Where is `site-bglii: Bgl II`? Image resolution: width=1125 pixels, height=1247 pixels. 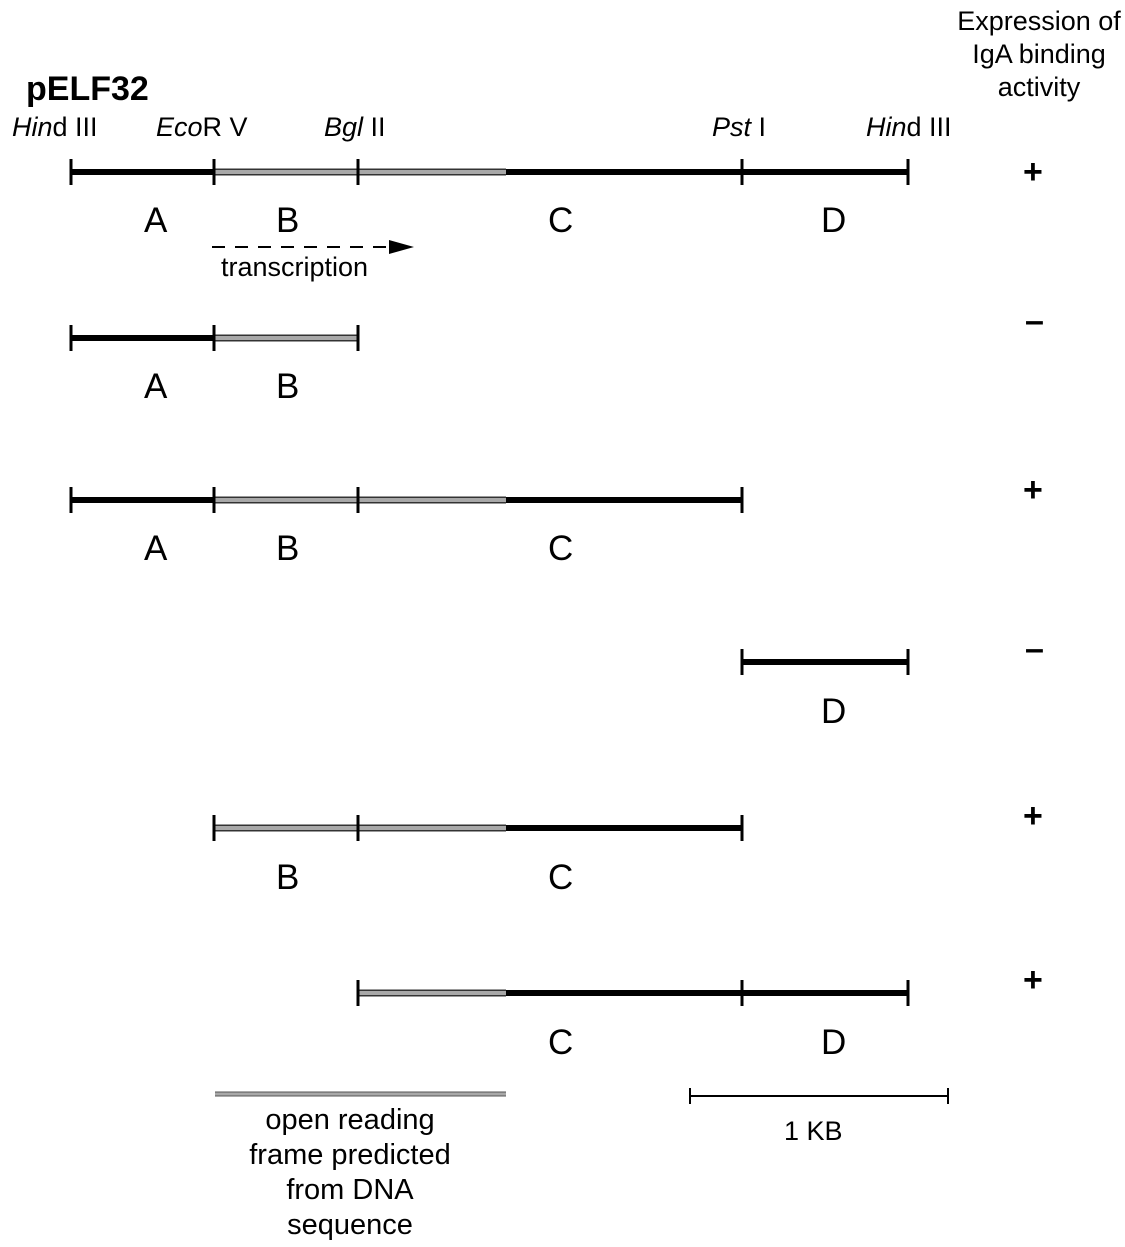 site-bglii: Bgl II is located at coordinates (355, 127).